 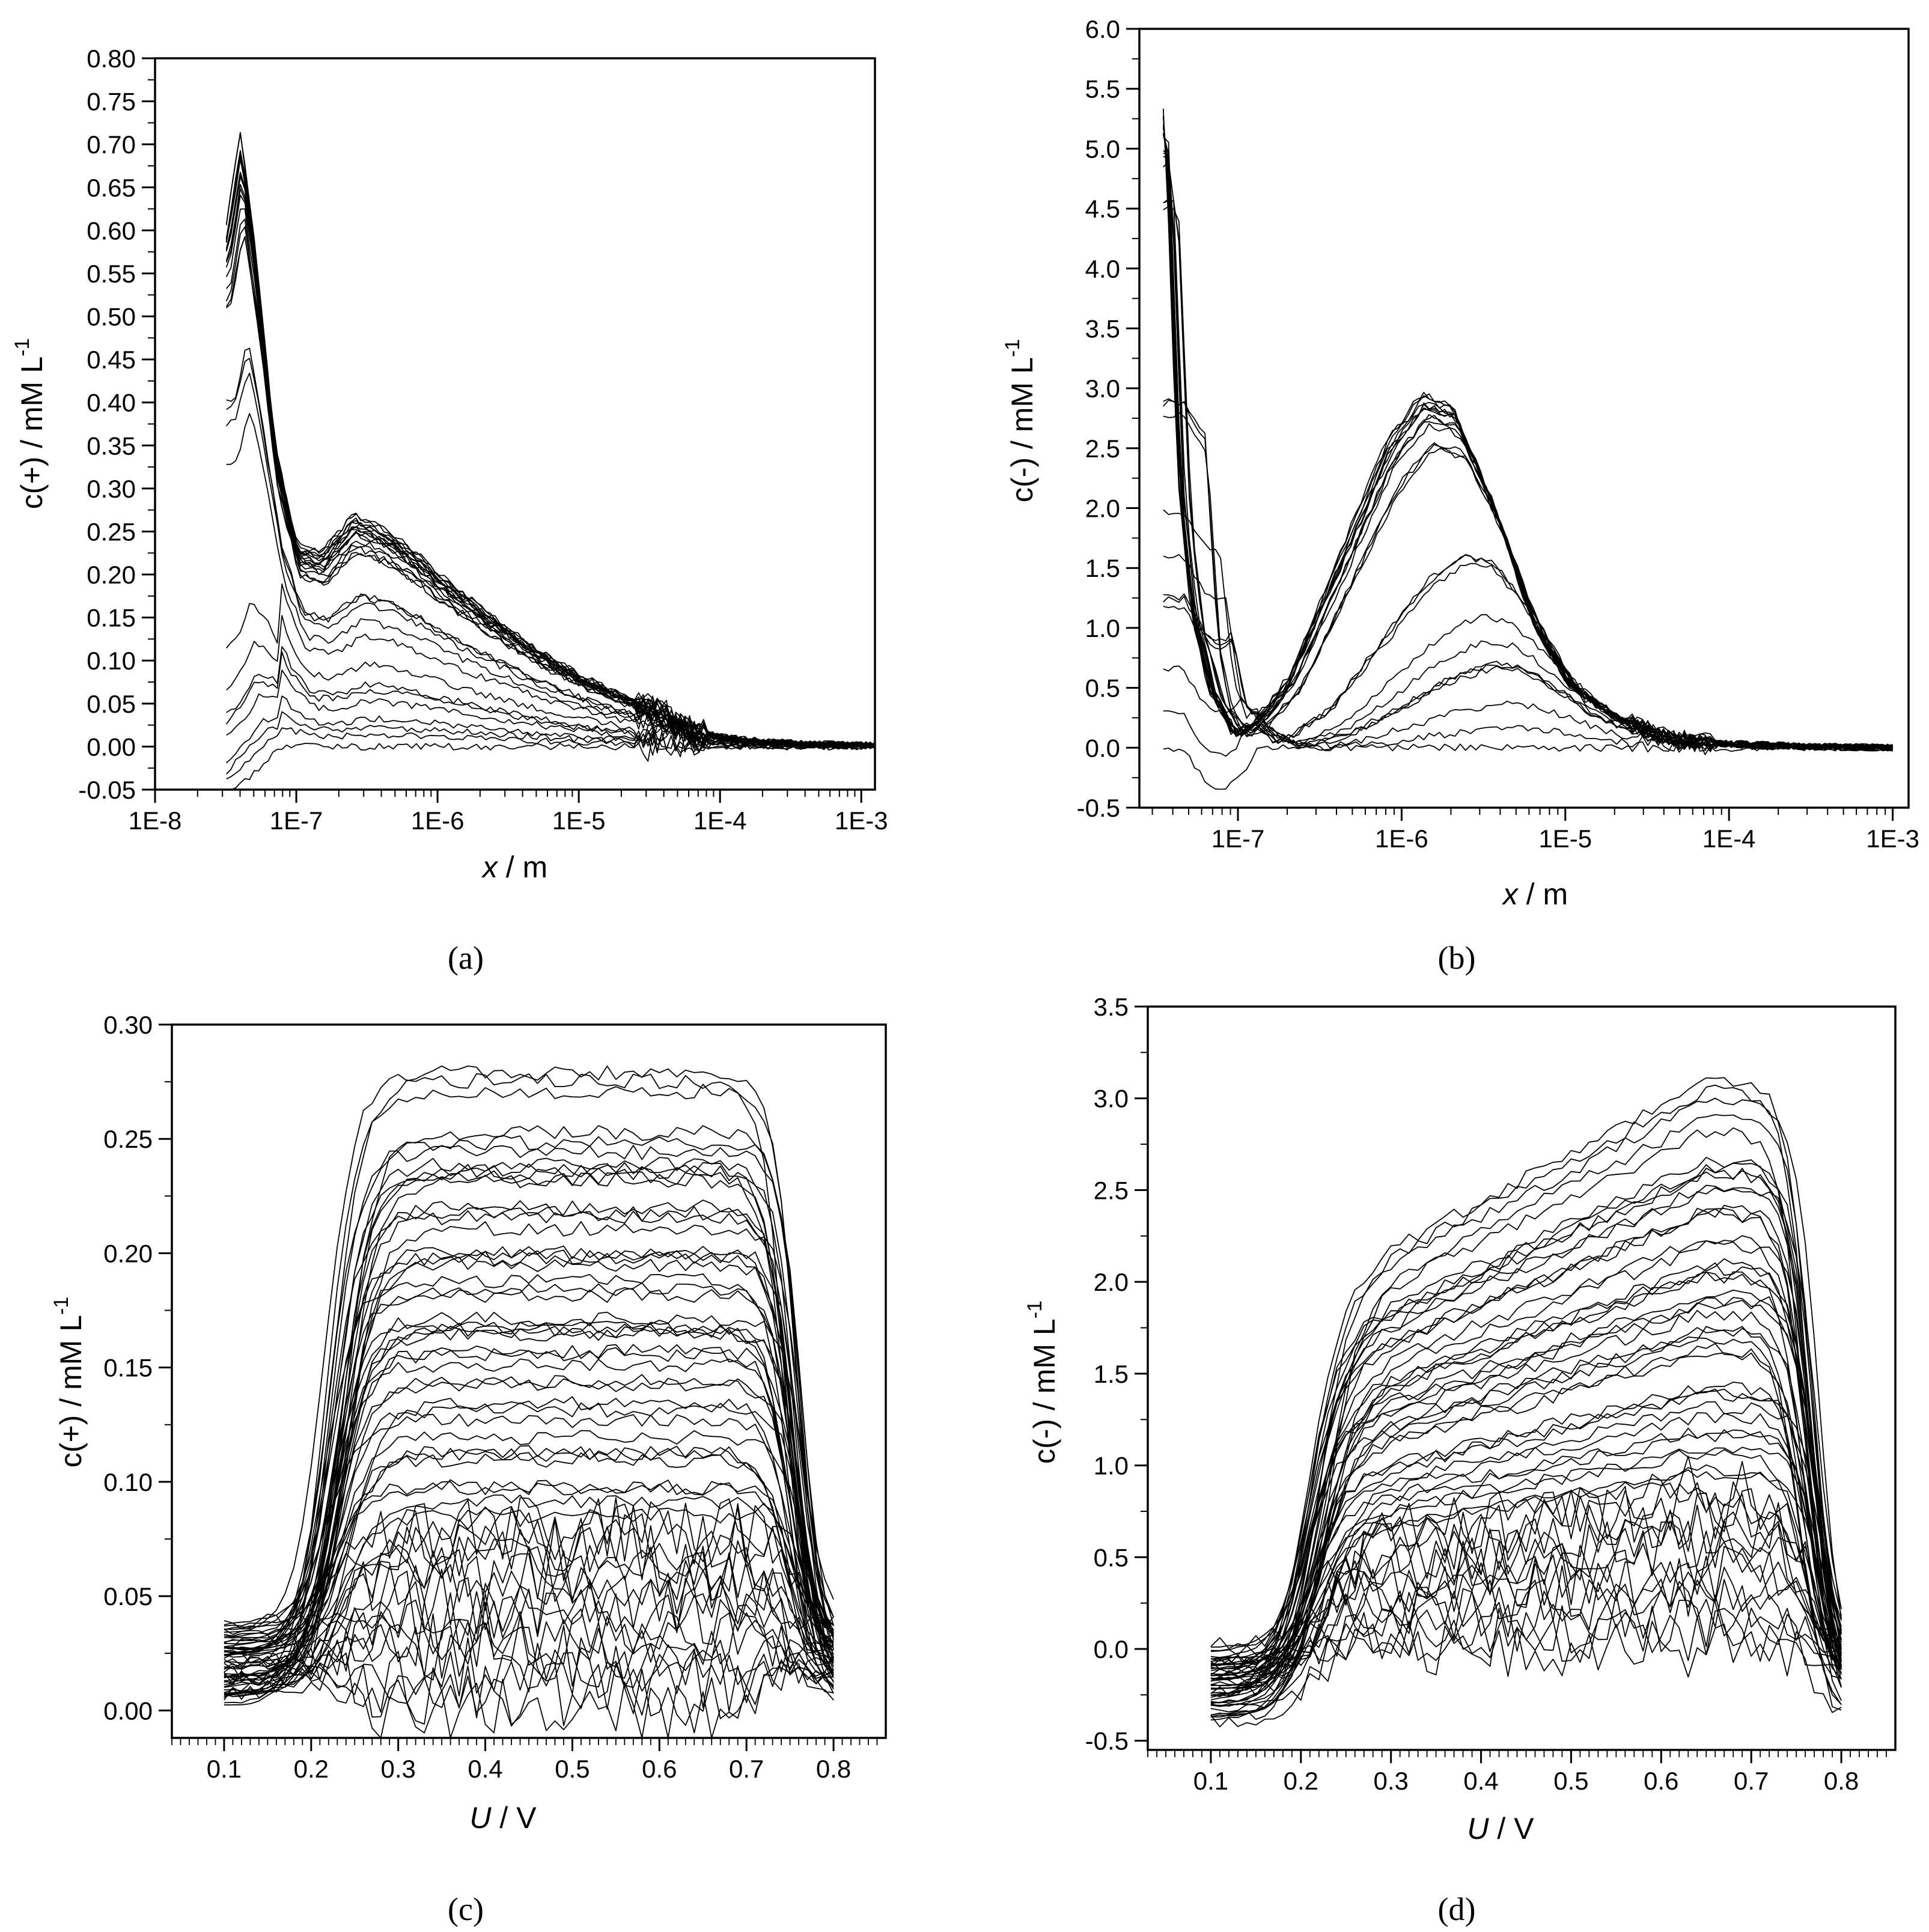 I want to click on panel-b-ytick-label: 1.0, so click(x=1102, y=628).